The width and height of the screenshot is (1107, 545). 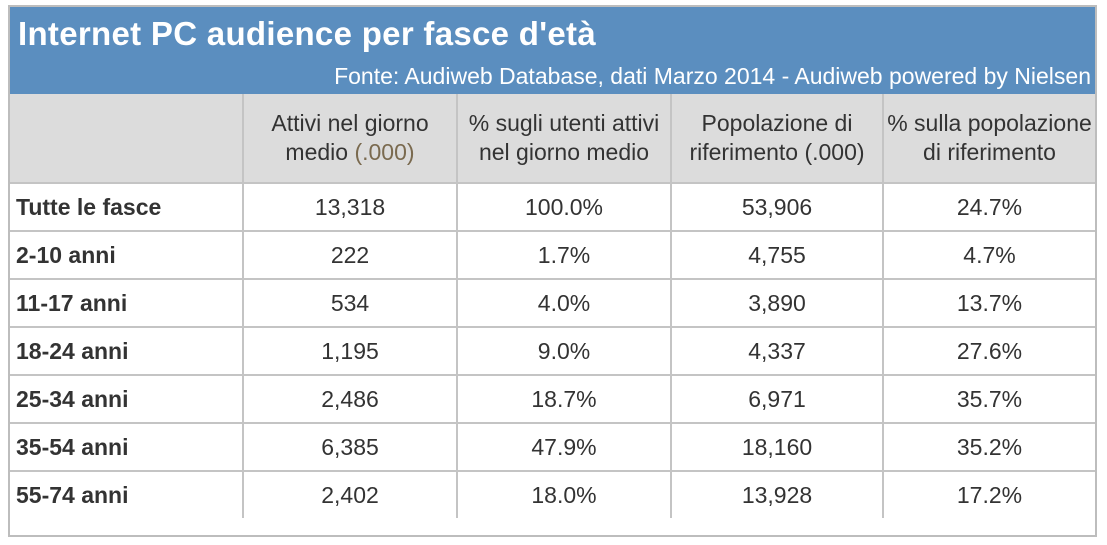 What do you see at coordinates (127, 255) in the screenshot?
I see `row-label: 2-10 anni` at bounding box center [127, 255].